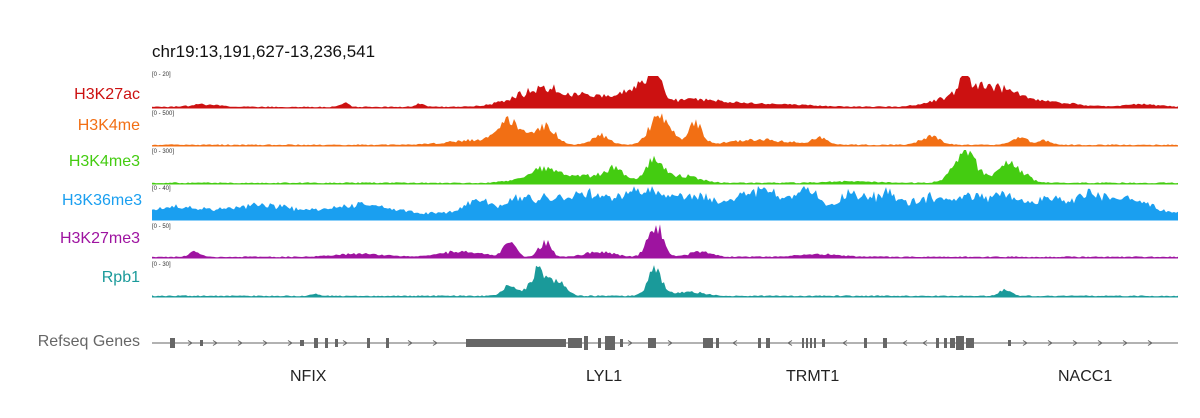 The width and height of the screenshot is (1200, 418). I want to click on track-label-h3k4me: H3K4me, so click(108, 125).